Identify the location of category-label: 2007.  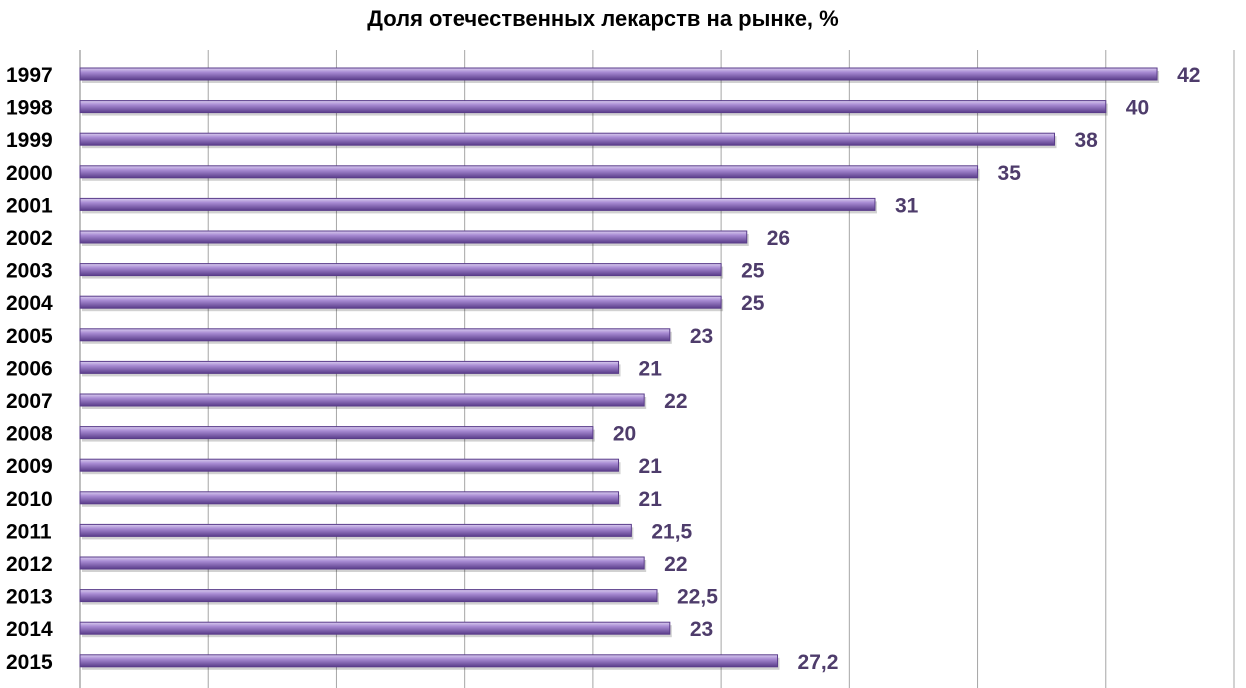
(29, 401).